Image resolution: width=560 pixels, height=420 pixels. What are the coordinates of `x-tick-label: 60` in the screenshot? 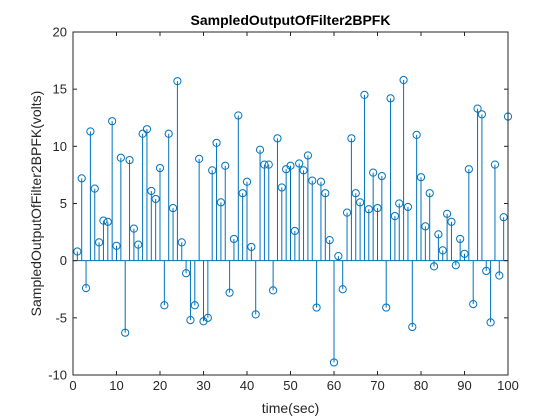 It's located at (334, 385).